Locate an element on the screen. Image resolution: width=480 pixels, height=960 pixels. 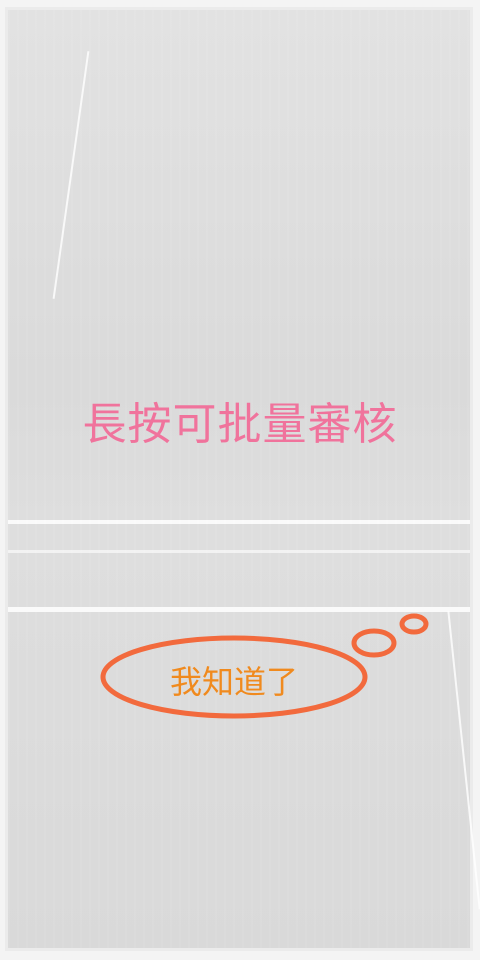
got-it-button-label: 我知道了 is located at coordinates (233, 682).